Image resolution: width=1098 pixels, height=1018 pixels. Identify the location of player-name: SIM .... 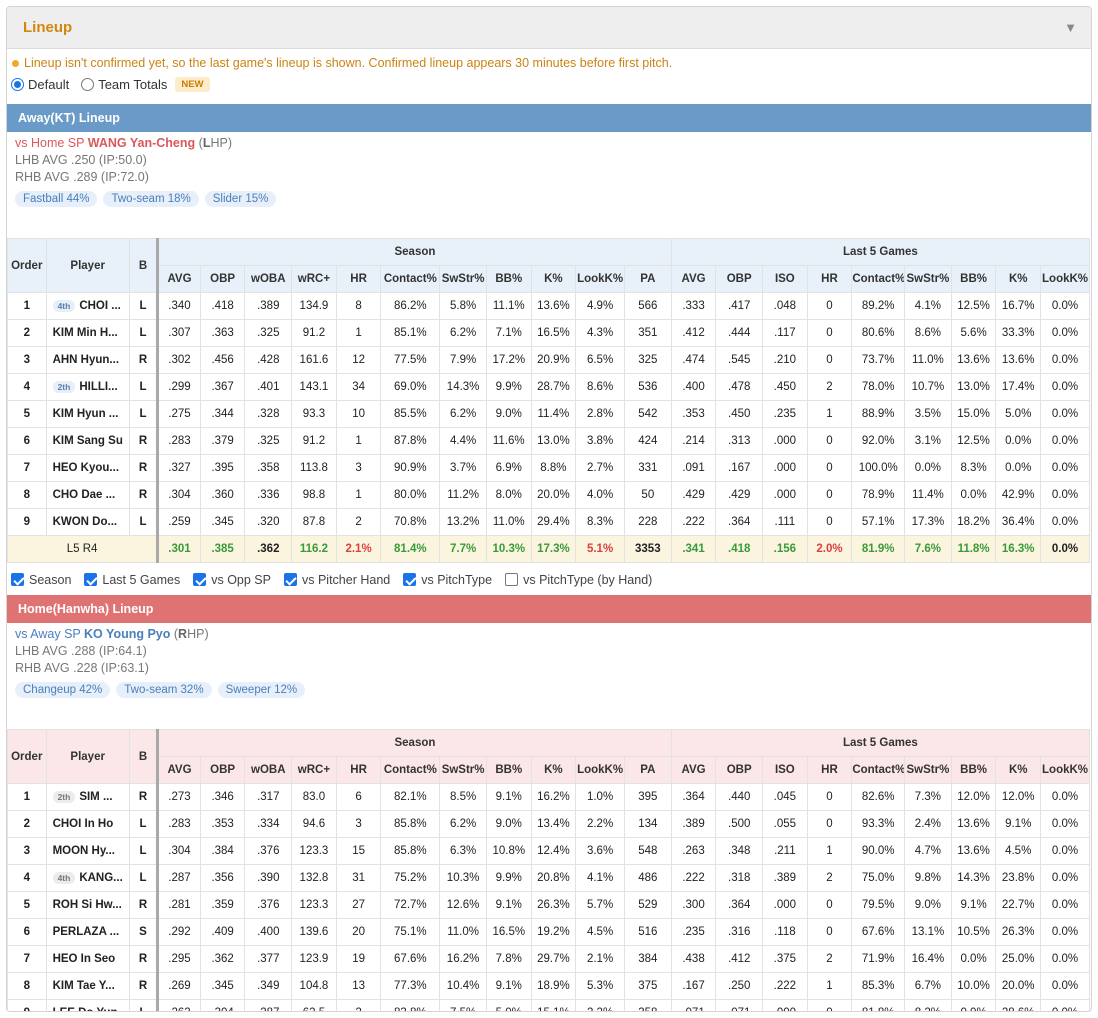
(96, 797).